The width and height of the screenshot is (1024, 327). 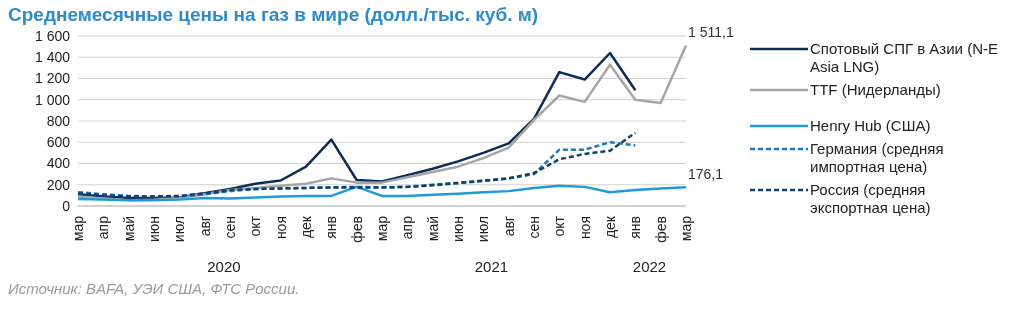 I want to click on legend-label: Henry Hub (США), so click(x=871, y=126).